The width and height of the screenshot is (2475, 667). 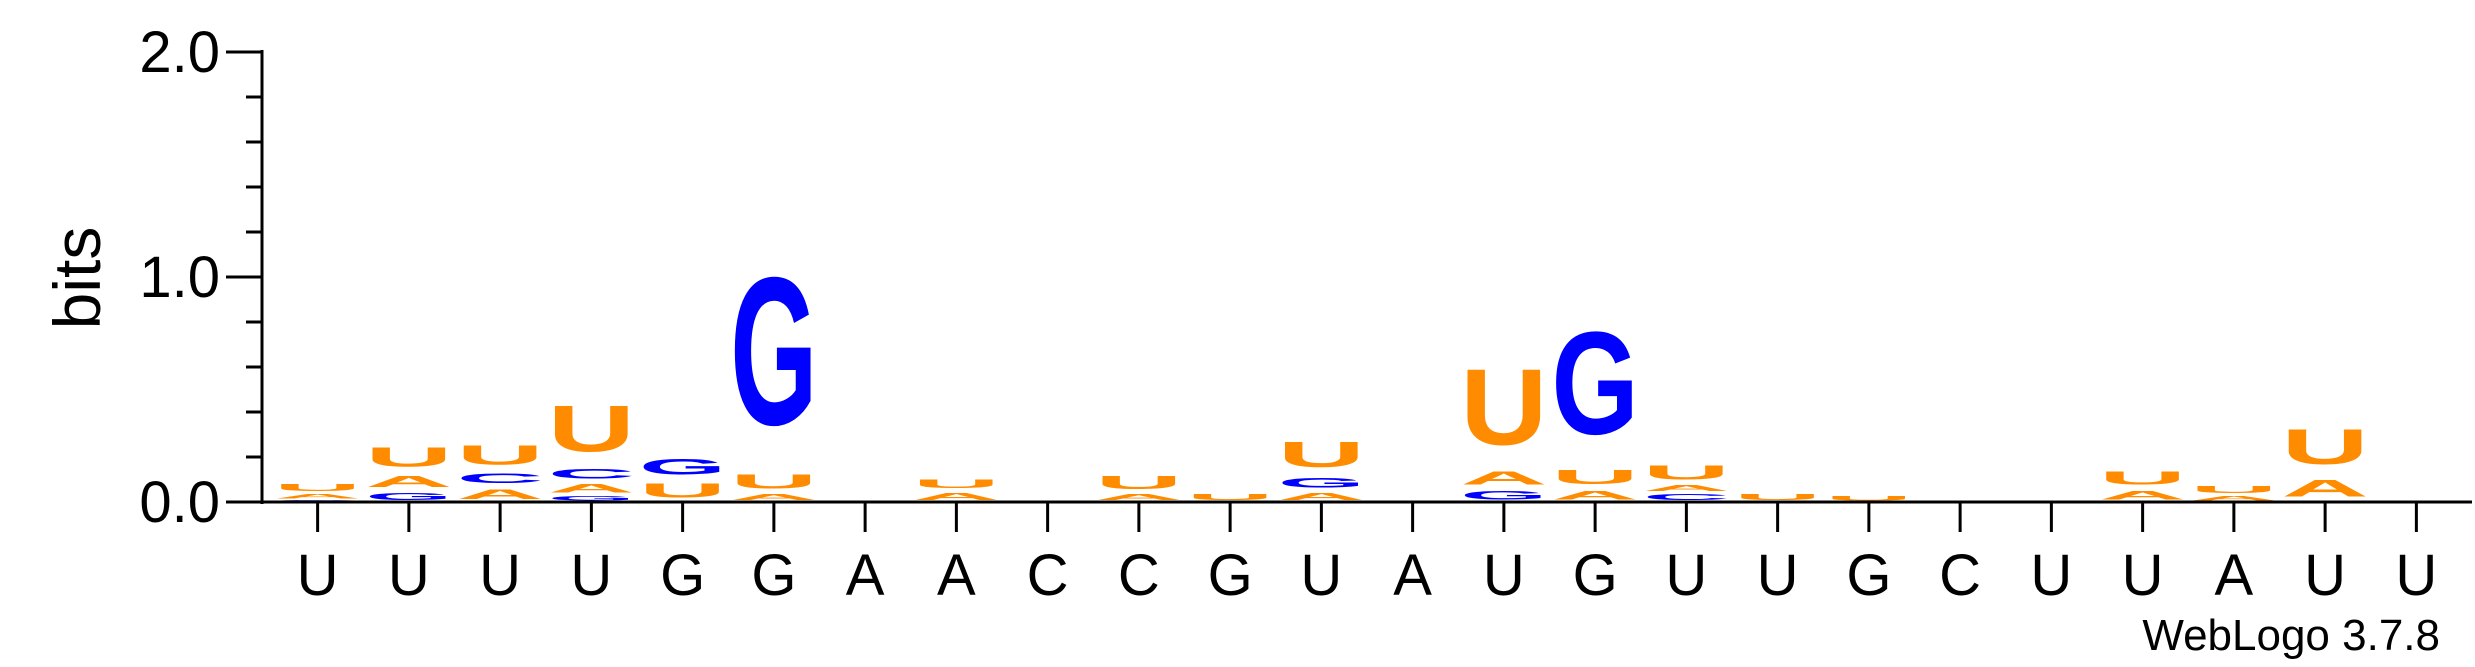 I want to click on y-tick-label: 0.0, so click(x=179, y=502).